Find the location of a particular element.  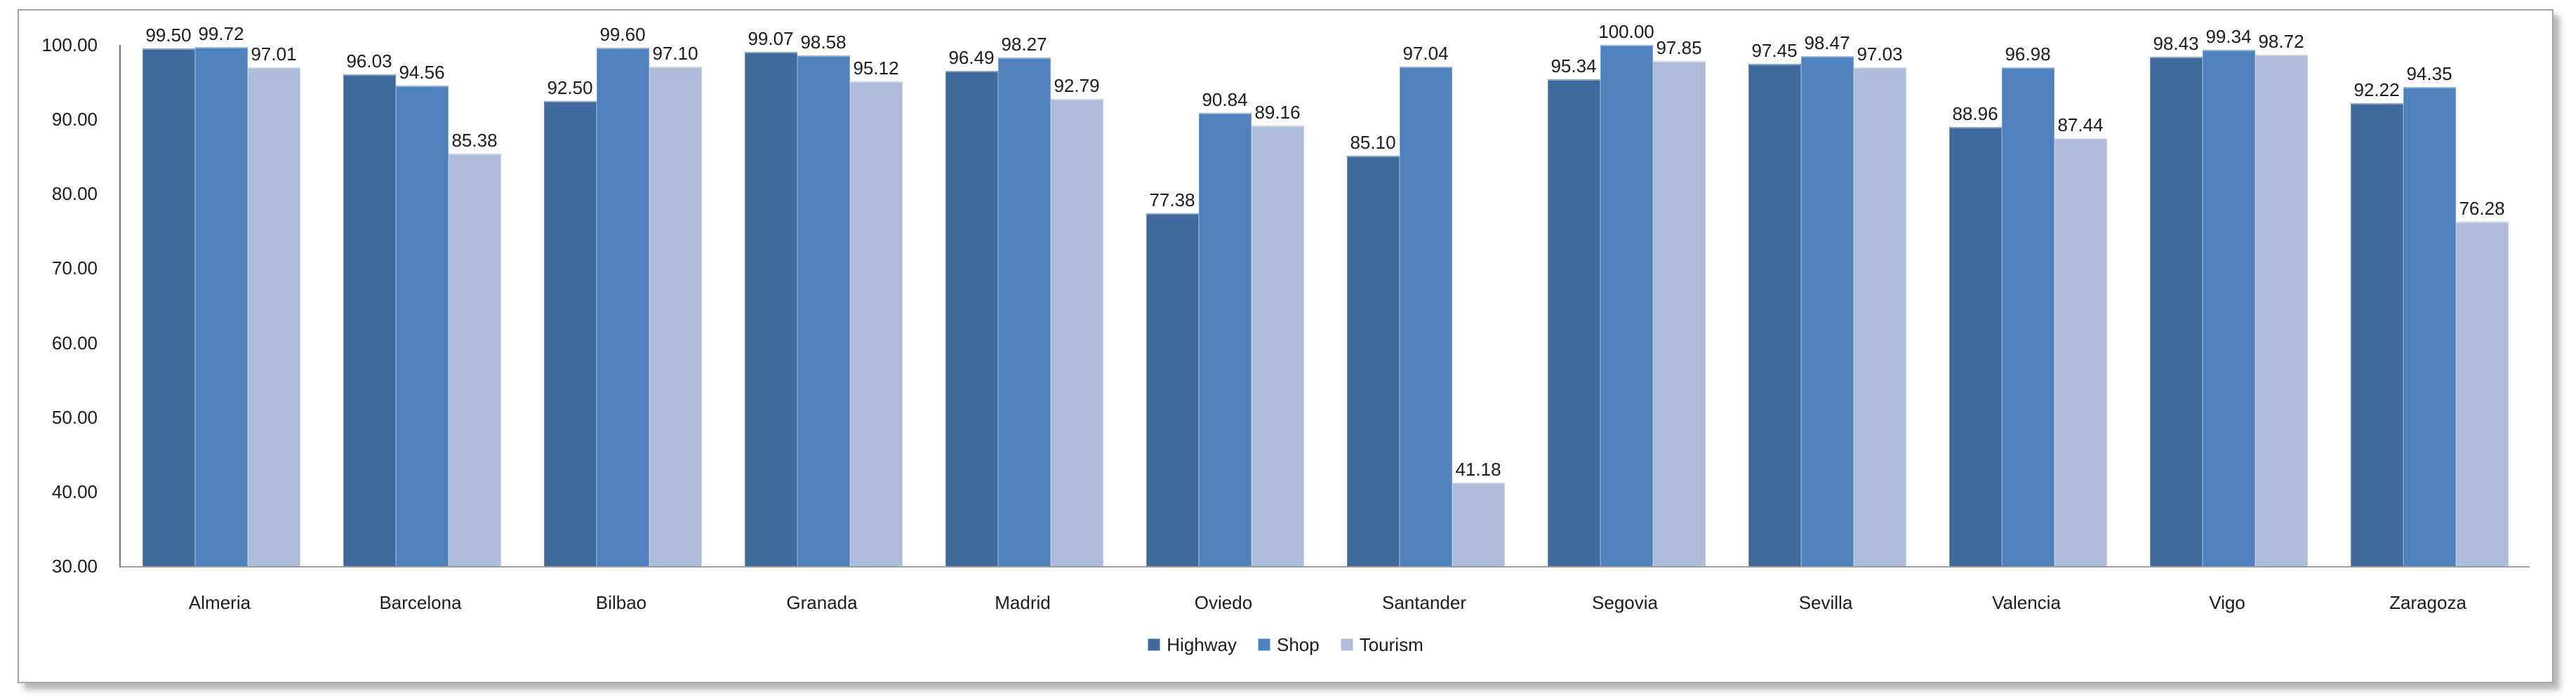

bar-tourism: 41.18 is located at coordinates (1479, 512).